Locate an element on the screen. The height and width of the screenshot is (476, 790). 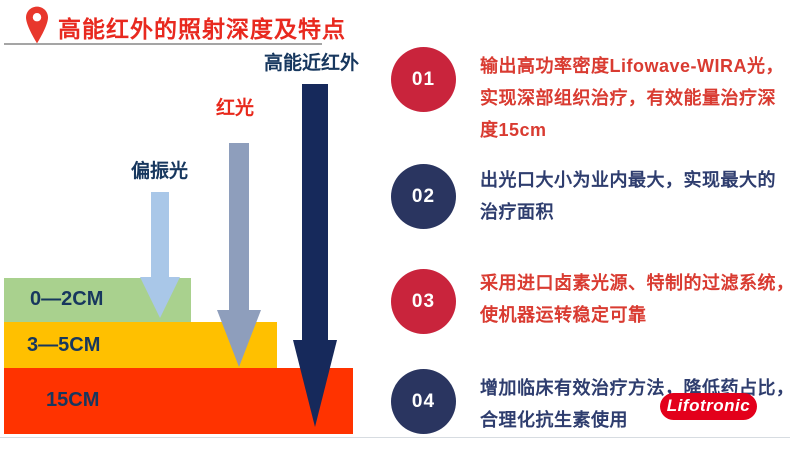
feature-number-01: 01 is located at coordinates (423, 79).